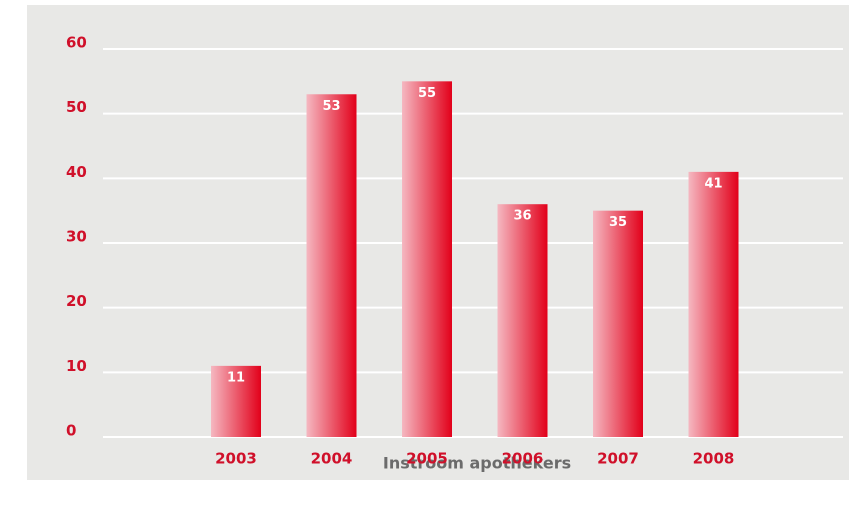 The width and height of the screenshot is (849, 507). Describe the element at coordinates (236, 459) in the screenshot. I see `x-tick-label: 2003` at that location.